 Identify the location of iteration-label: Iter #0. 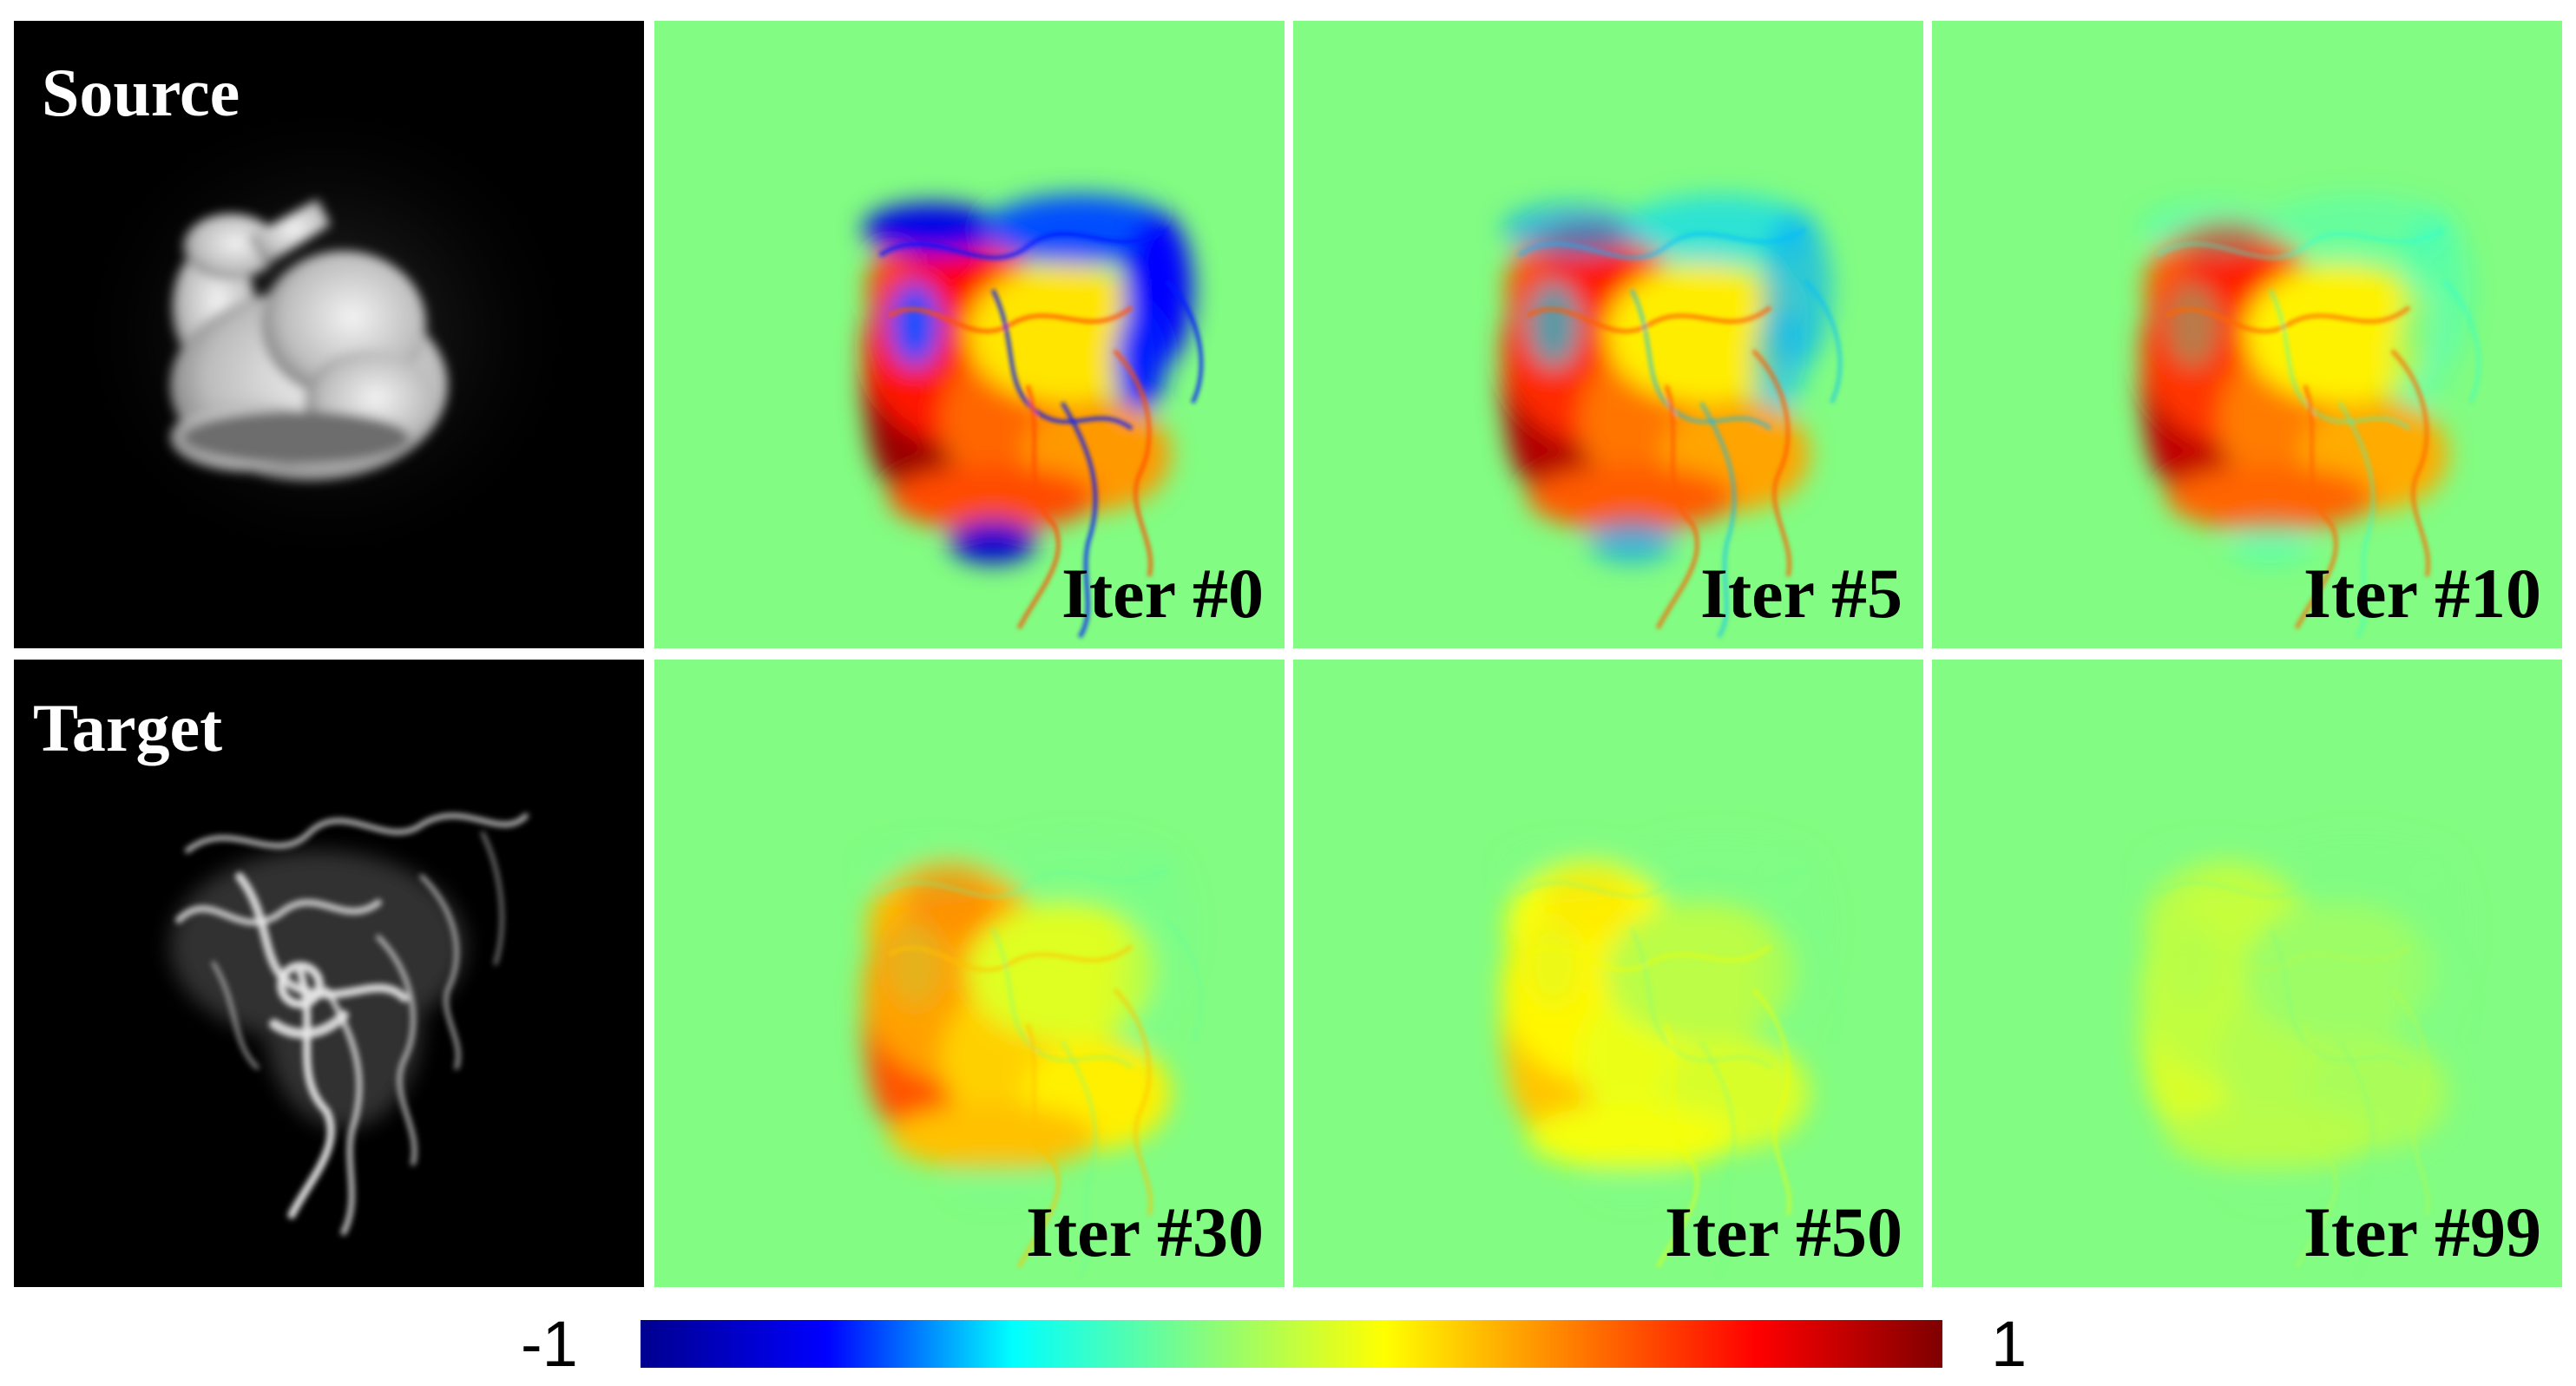
(1162, 594).